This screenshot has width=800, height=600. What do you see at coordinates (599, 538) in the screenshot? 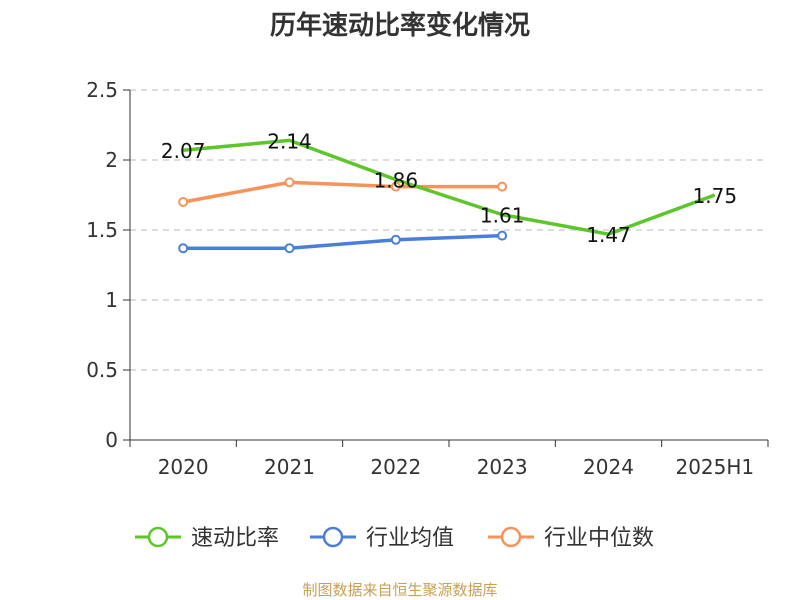
I see `legend-label: 行业中位数` at bounding box center [599, 538].